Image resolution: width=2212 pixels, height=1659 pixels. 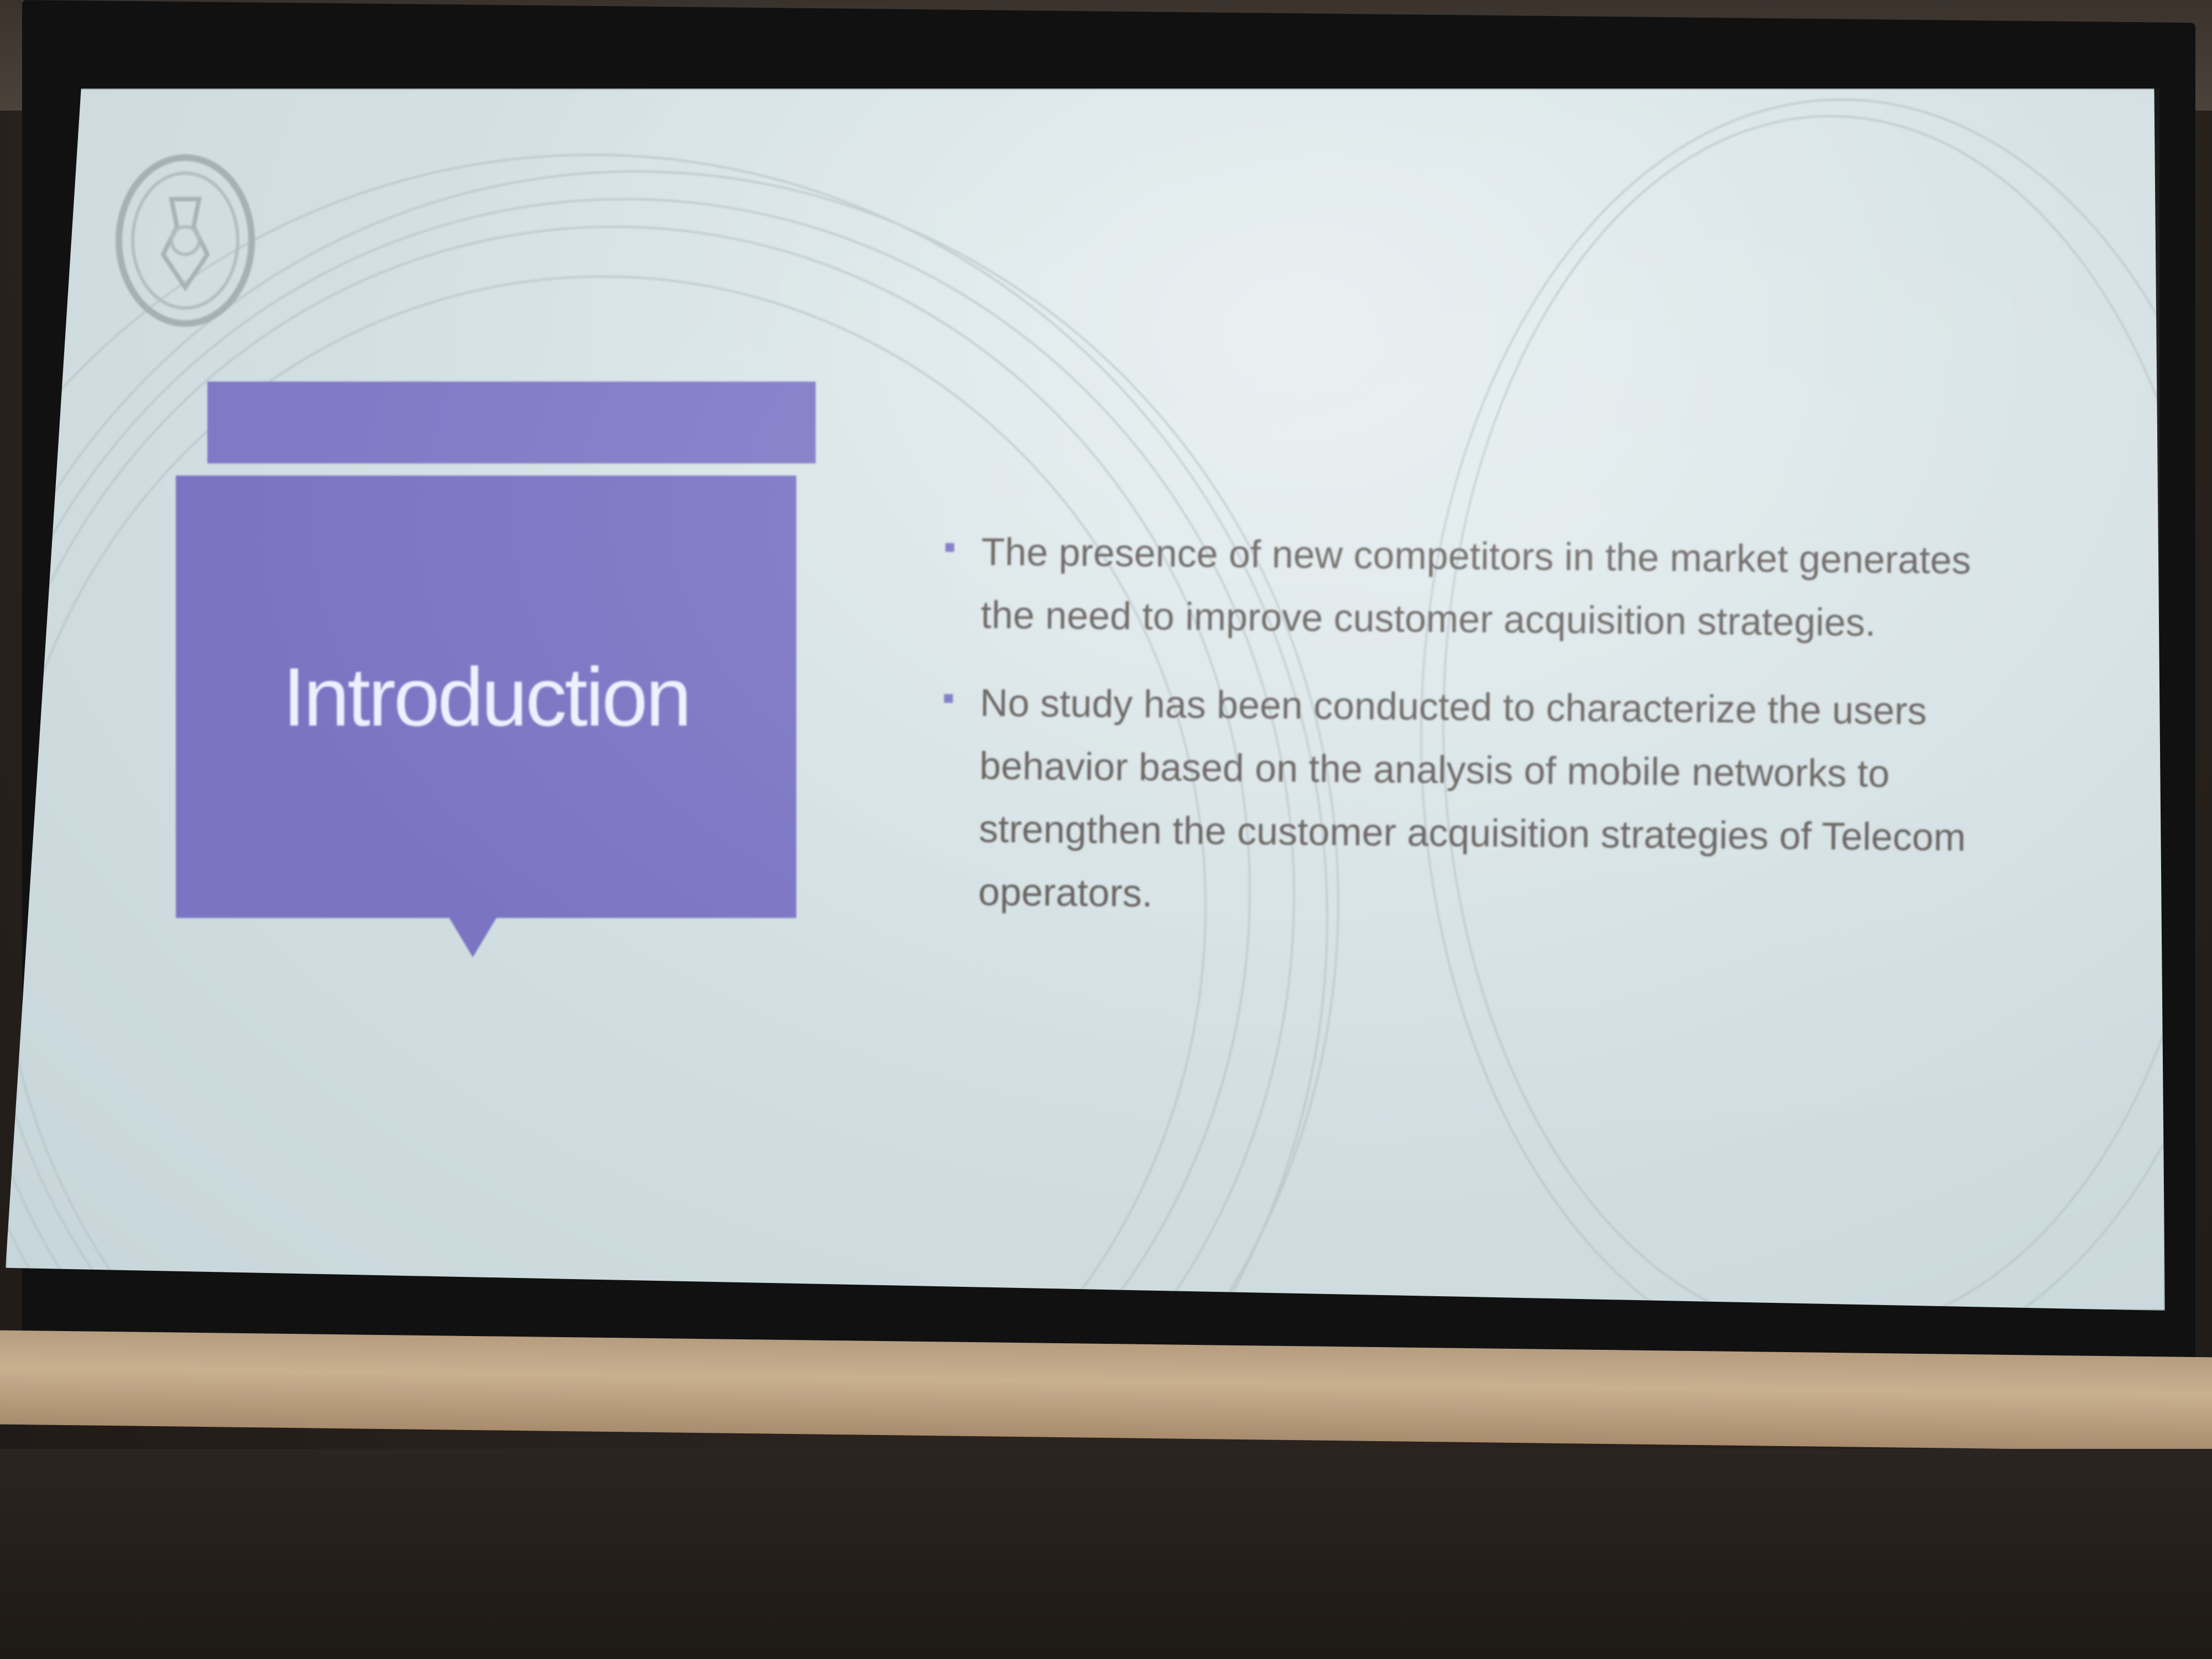 I want to click on lower-wall, so click(x=1106, y=1554).